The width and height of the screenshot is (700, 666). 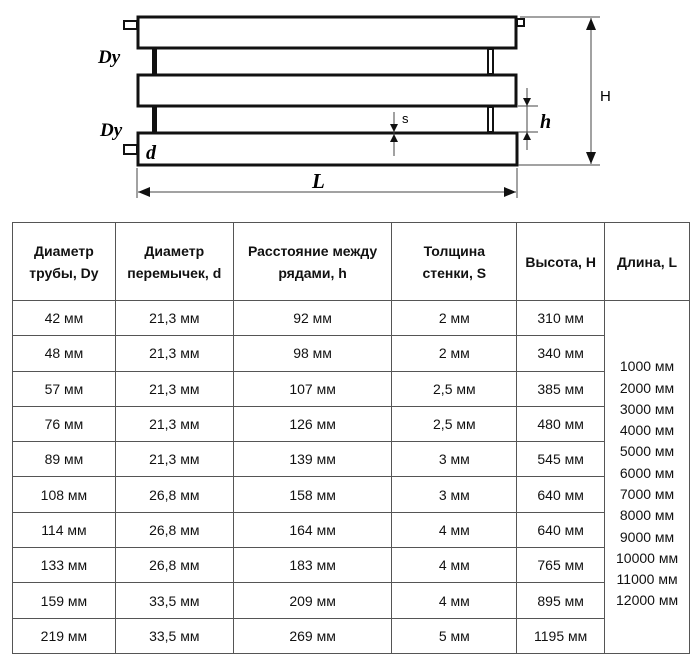 What do you see at coordinates (154, 61) in the screenshot?
I see `jumper-left-top` at bounding box center [154, 61].